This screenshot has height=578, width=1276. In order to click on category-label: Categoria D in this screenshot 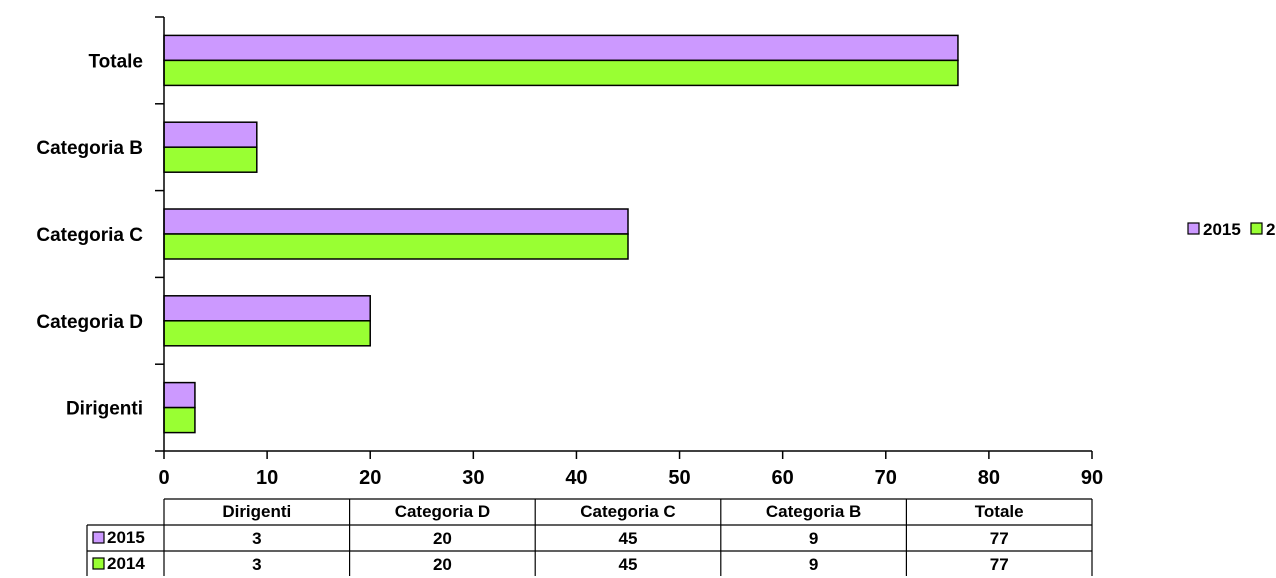, I will do `click(89, 322)`.